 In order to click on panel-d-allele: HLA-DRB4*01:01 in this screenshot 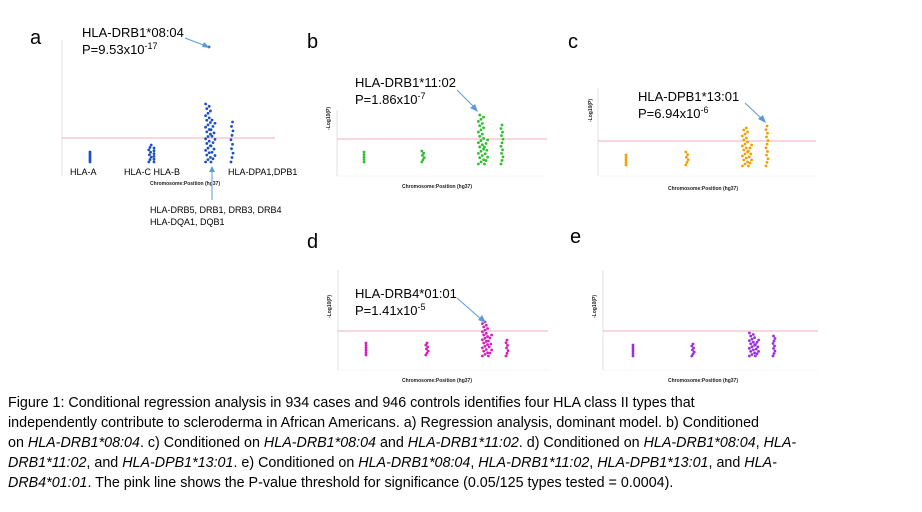, I will do `click(406, 293)`.